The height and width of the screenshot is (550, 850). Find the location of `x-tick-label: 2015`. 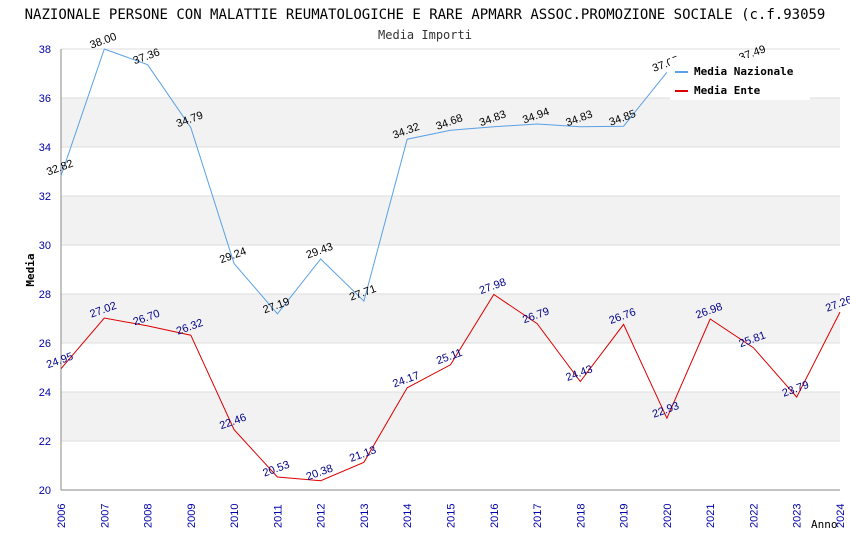

x-tick-label: 2015 is located at coordinates (452, 516).